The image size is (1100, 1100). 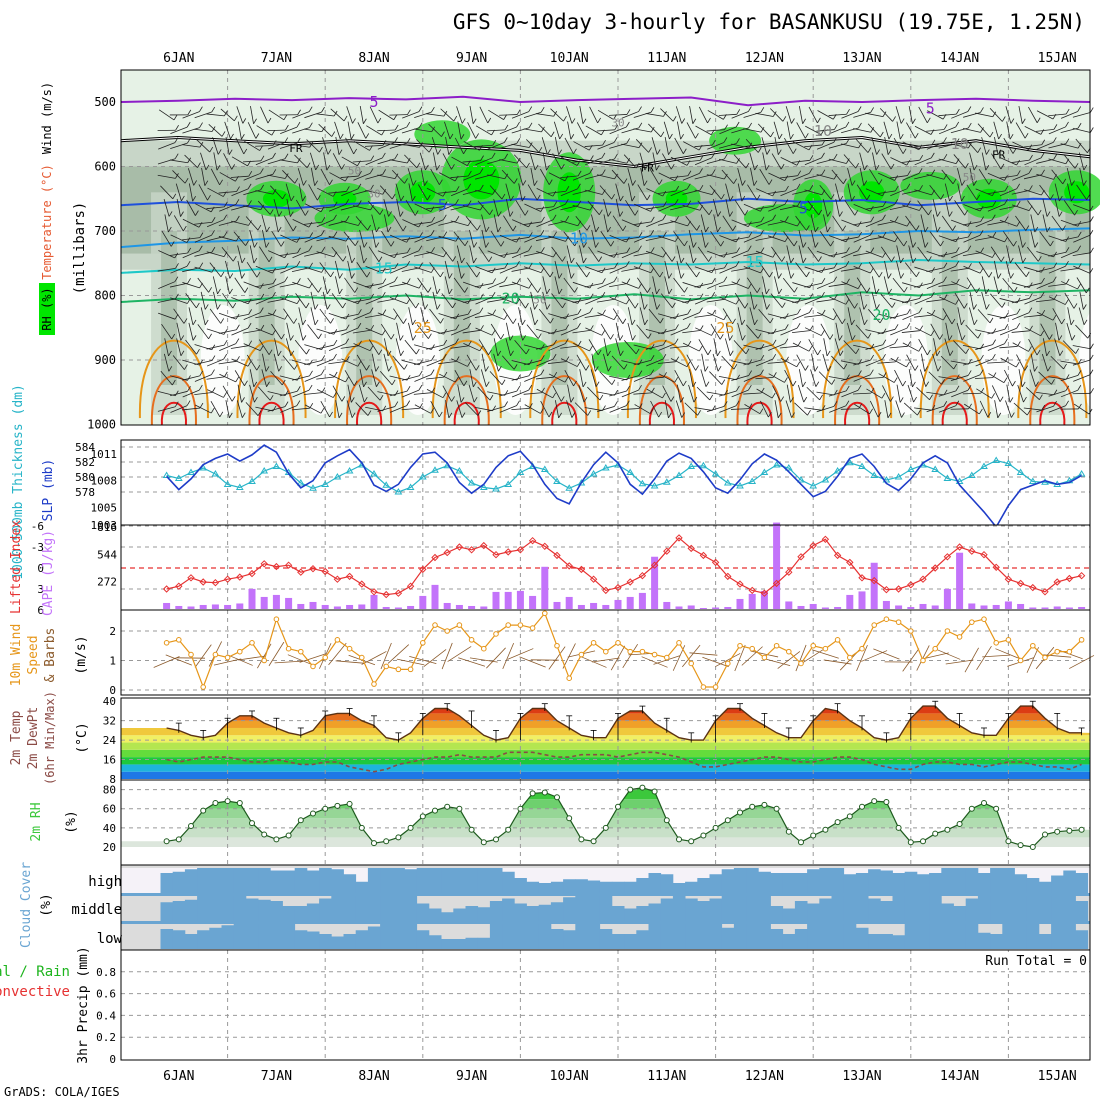 I want to click on cloud-layer-label: low, so click(x=110, y=939).